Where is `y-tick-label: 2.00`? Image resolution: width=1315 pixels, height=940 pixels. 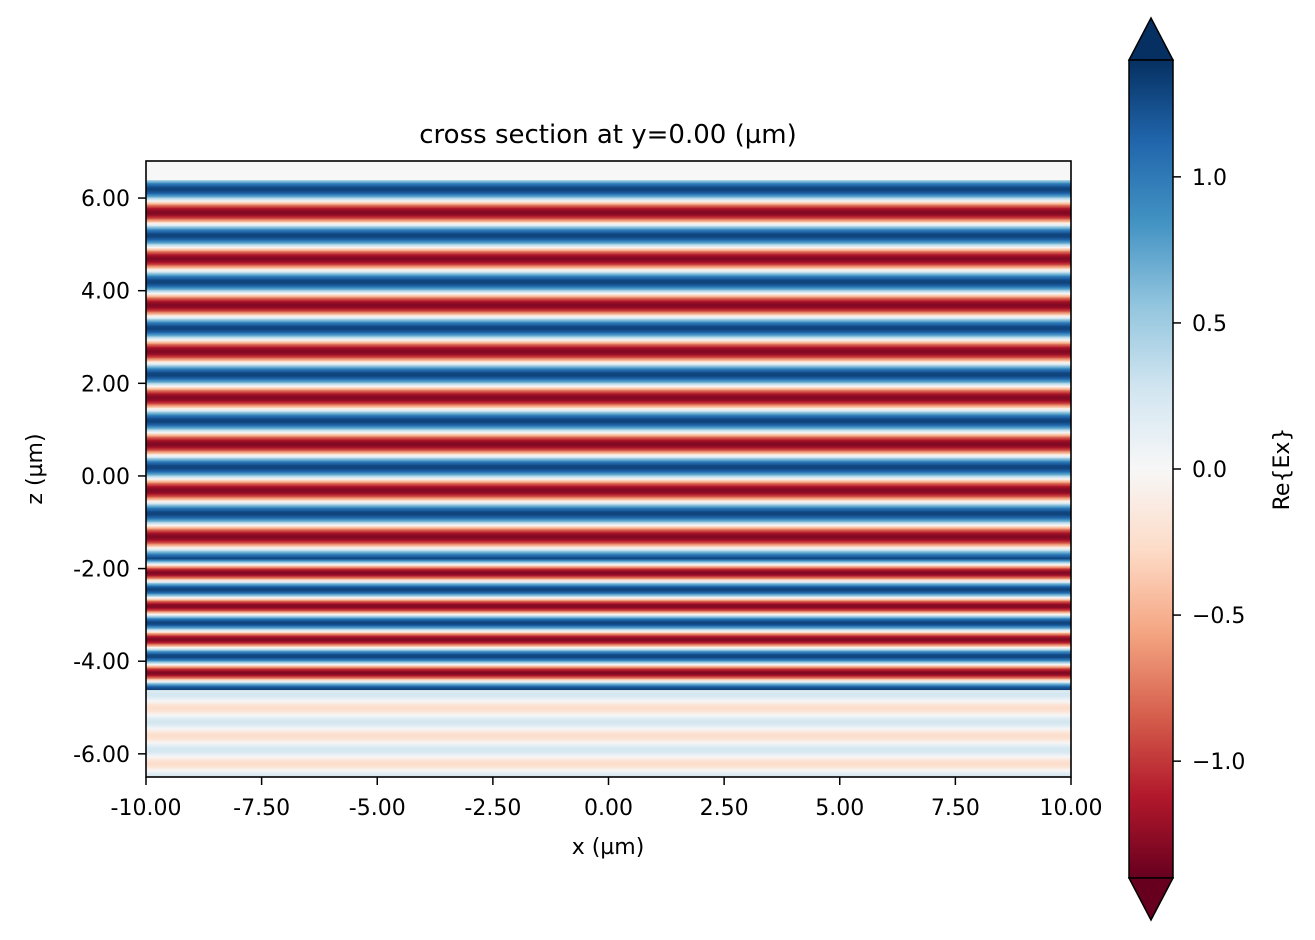 y-tick-label: 2.00 is located at coordinates (105, 384).